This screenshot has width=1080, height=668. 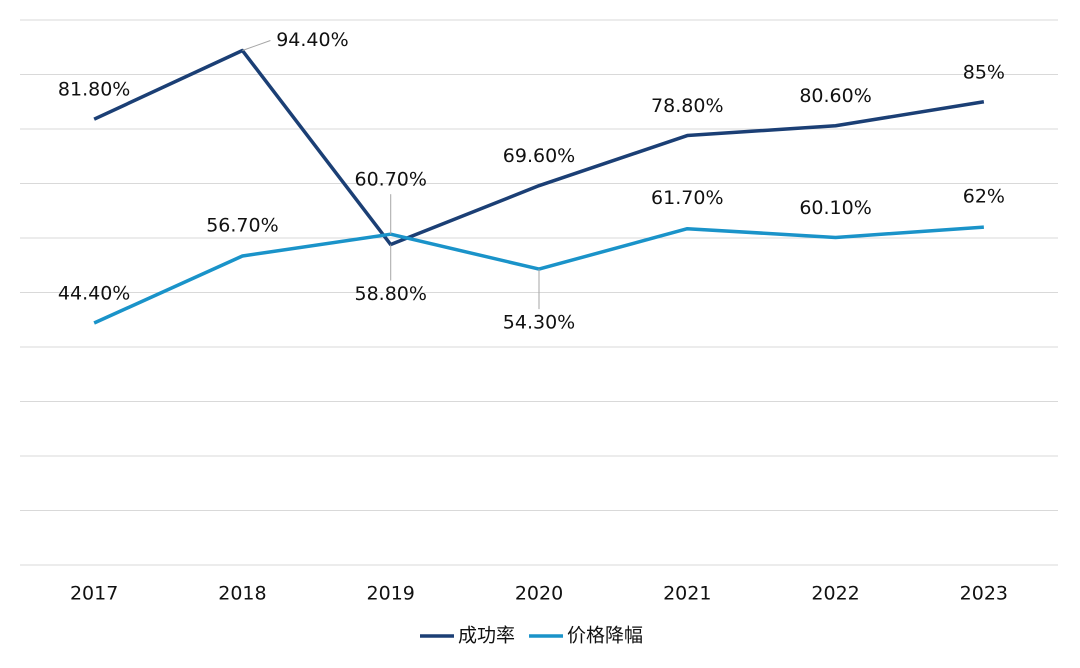 What do you see at coordinates (835, 208) in the screenshot?
I see `data-label: 60.10%` at bounding box center [835, 208].